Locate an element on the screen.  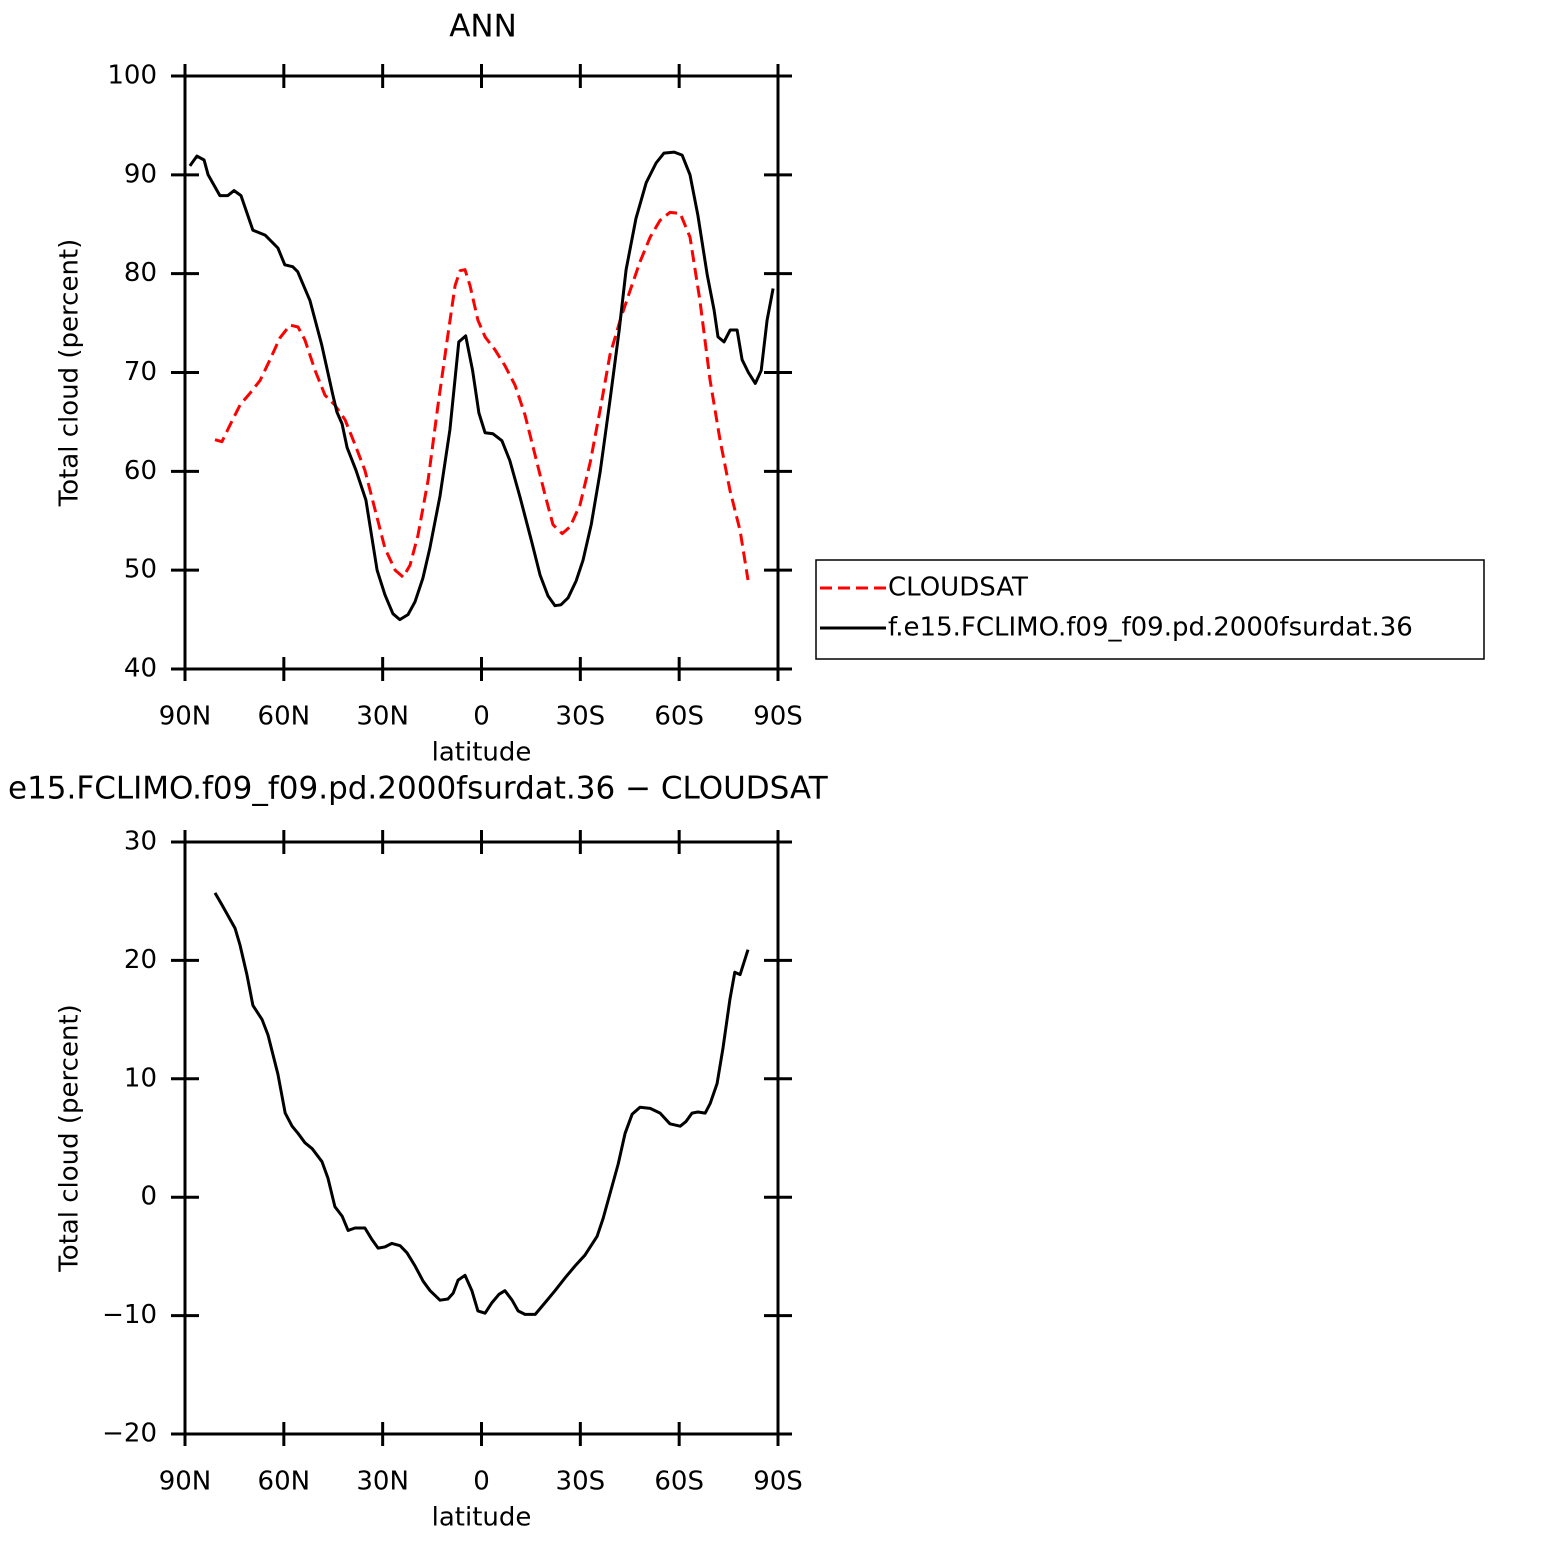
y-tick-label: 90 is located at coordinates (140, 174).